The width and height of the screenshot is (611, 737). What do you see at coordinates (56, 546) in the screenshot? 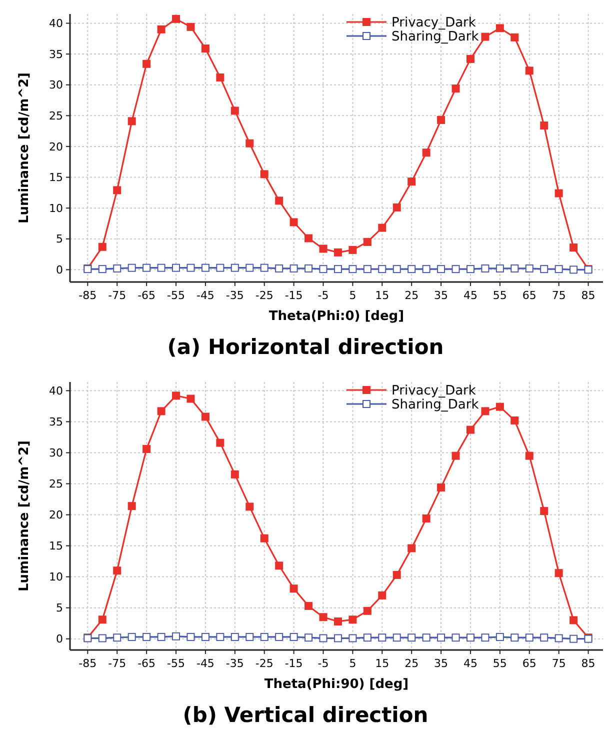
I see `y-tick-label: 15` at bounding box center [56, 546].